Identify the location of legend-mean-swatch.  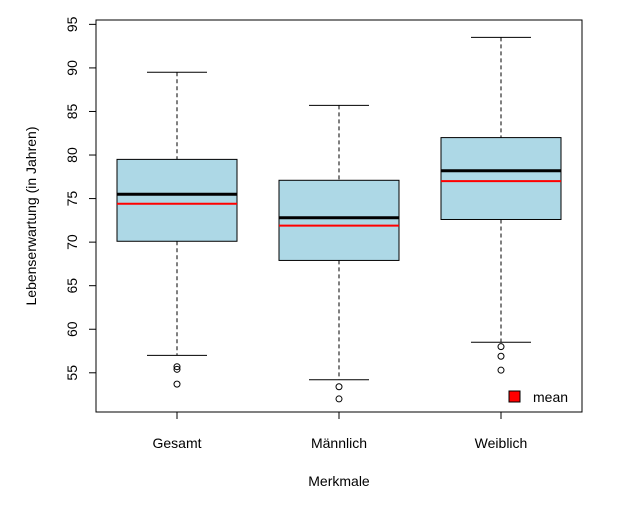
(514, 396).